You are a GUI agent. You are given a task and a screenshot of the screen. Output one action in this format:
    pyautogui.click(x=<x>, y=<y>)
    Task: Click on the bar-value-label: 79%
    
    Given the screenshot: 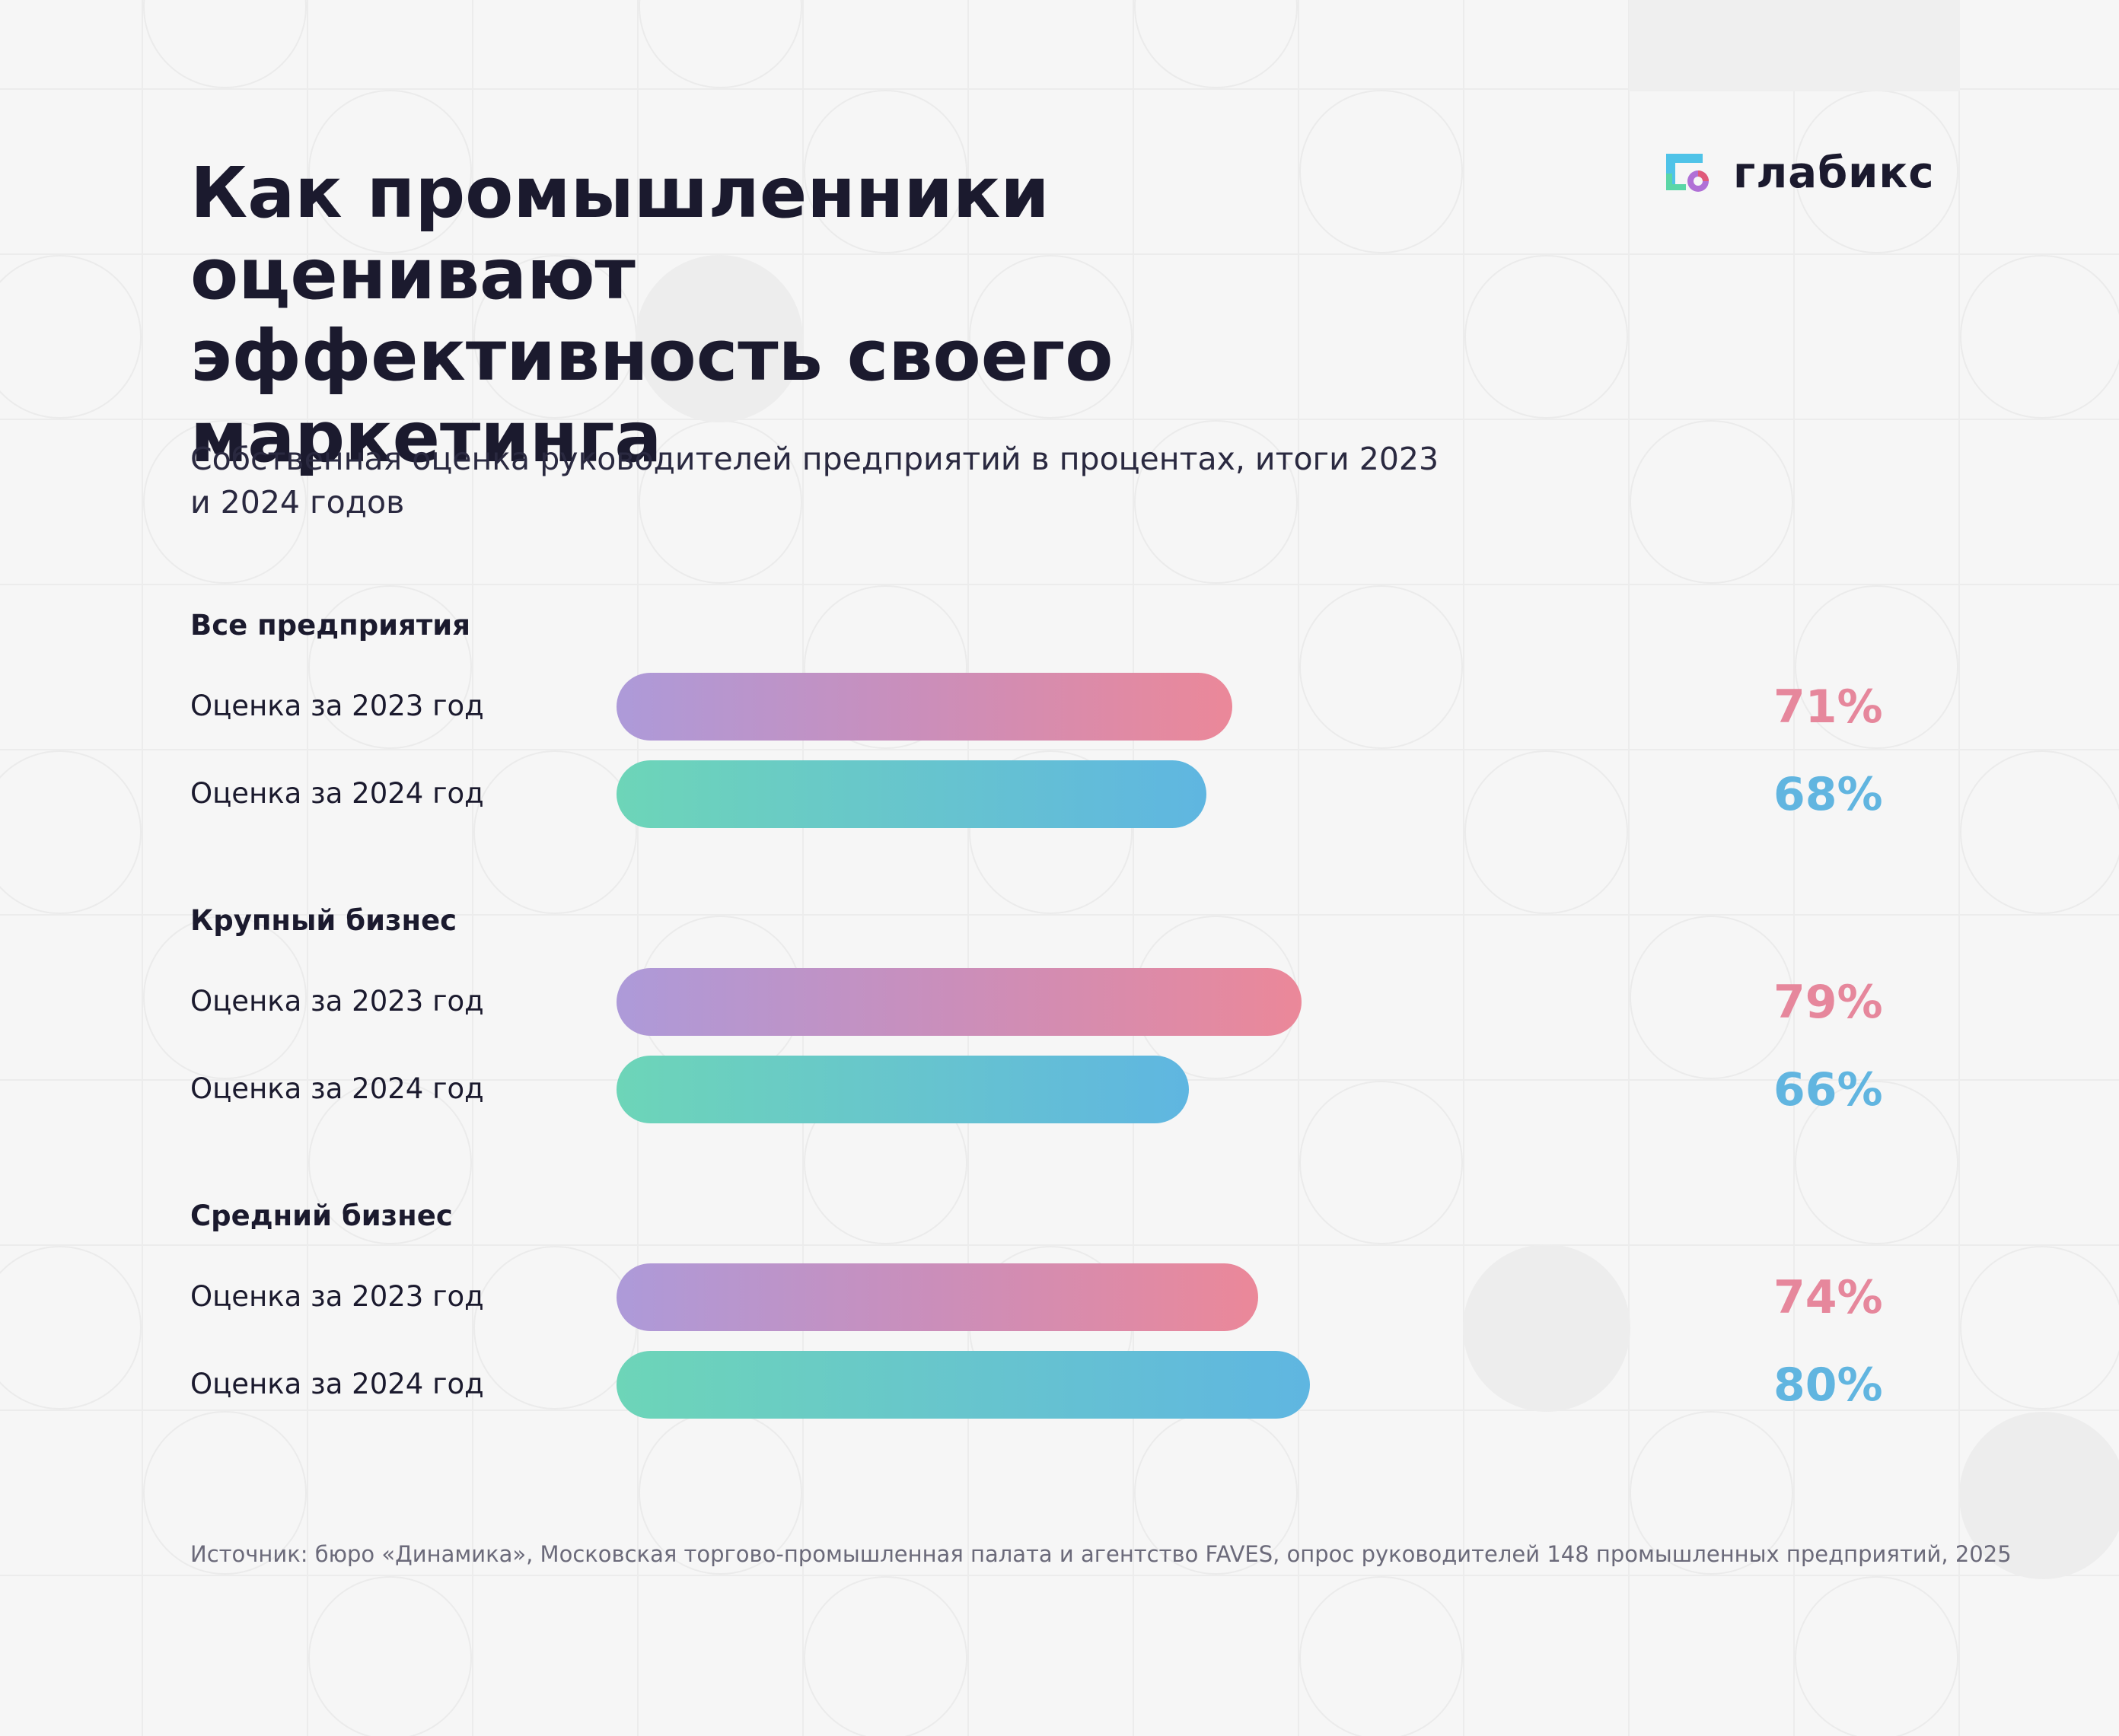 What is the action you would take?
    pyautogui.click(x=1828, y=1002)
    